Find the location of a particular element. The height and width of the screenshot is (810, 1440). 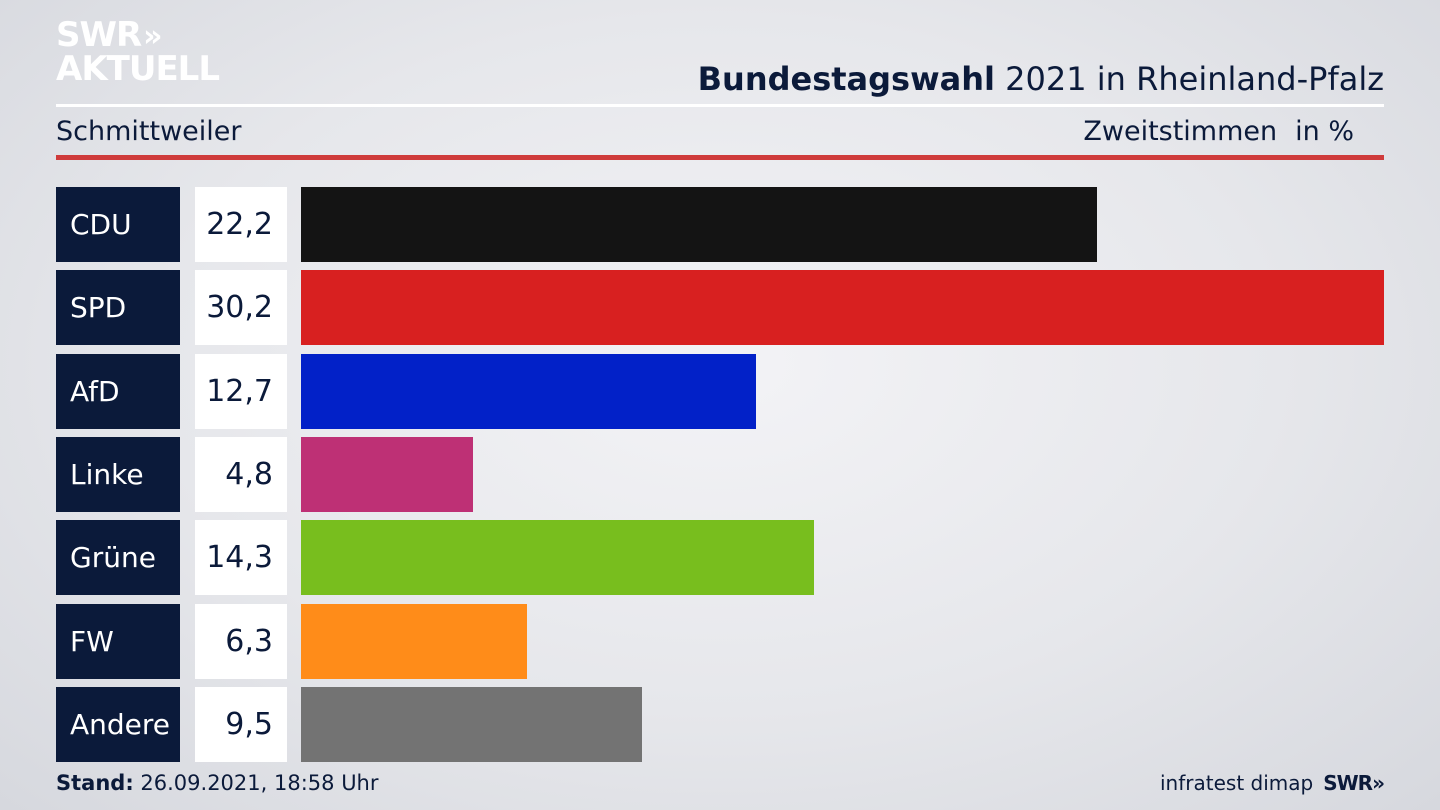

bar-row-andere: Andere 9,5 is located at coordinates (720, 724).